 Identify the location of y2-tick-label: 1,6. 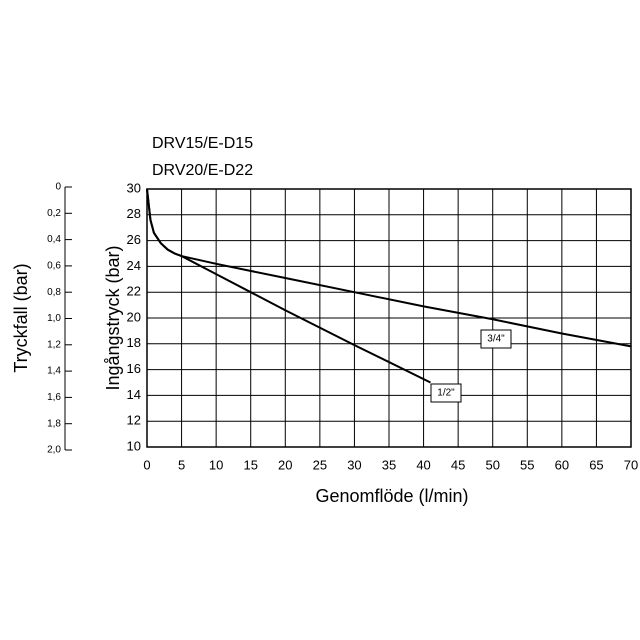
(54, 397).